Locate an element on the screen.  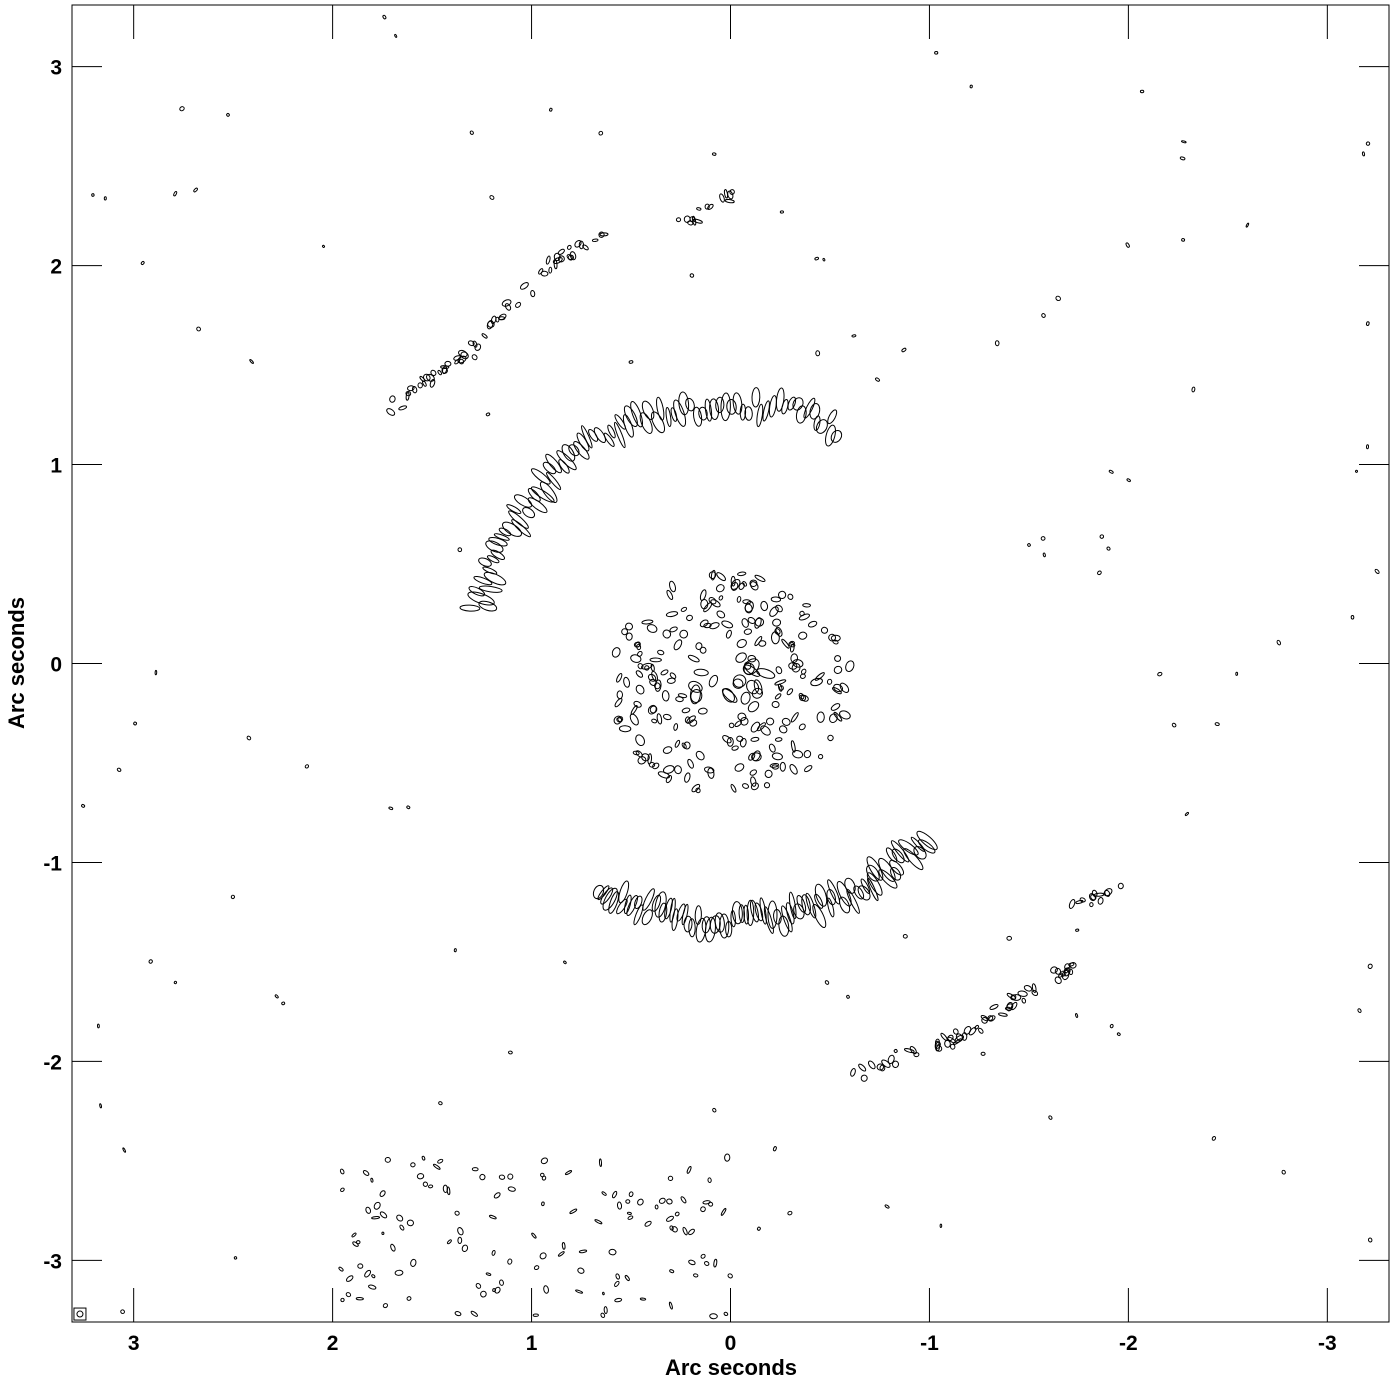
y-tick-label: -3 is located at coordinates (52, 1261).